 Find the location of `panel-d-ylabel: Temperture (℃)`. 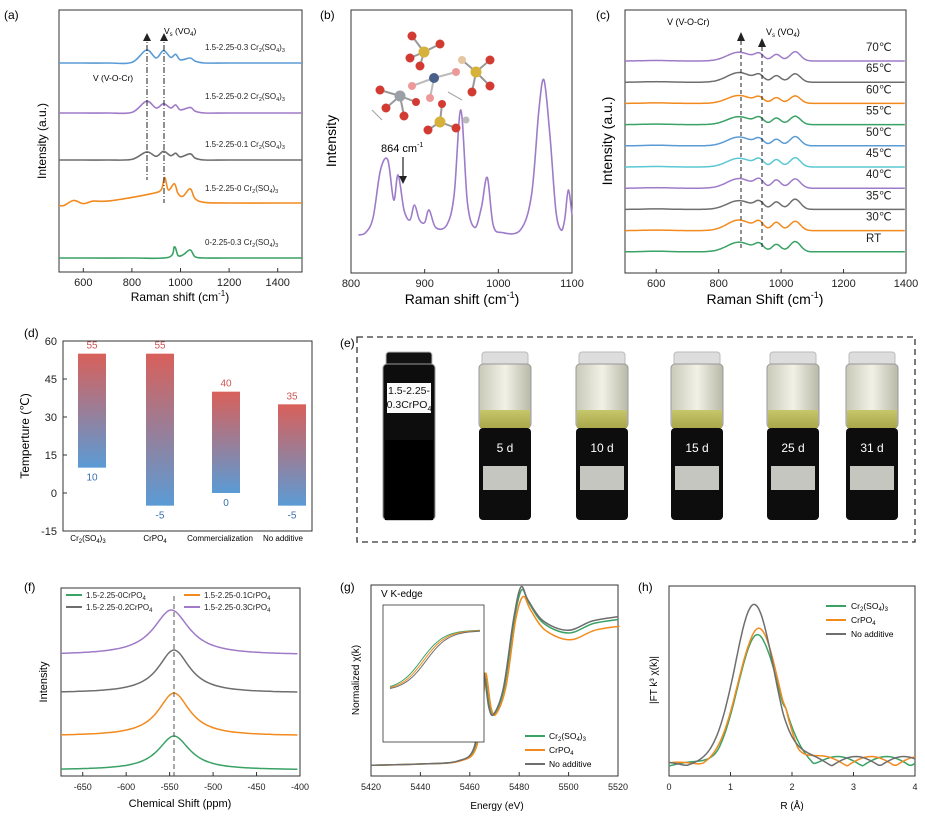

panel-d-ylabel: Temperture (℃) is located at coordinates (25, 436).